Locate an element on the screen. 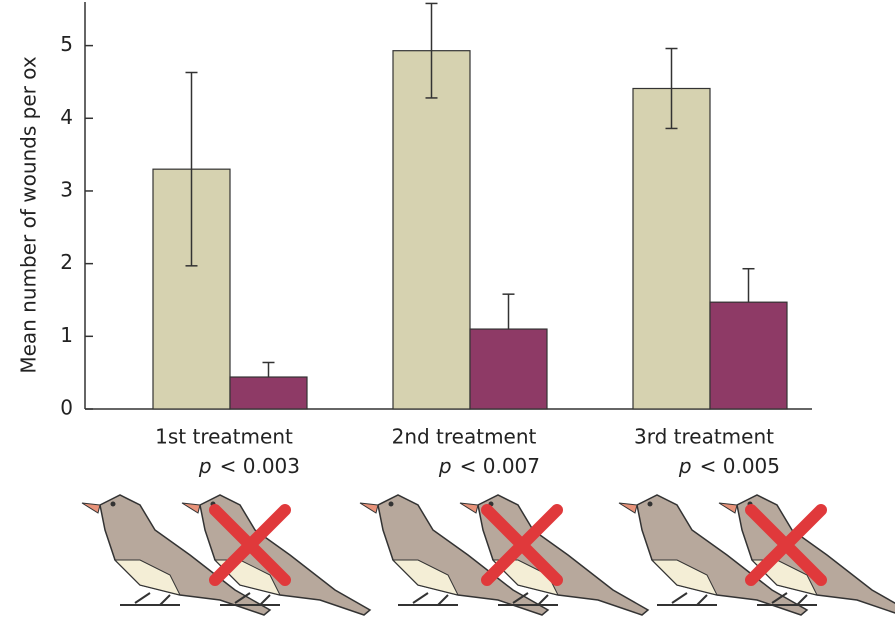 This screenshot has height=620, width=895. y-tick-label: 2 is located at coordinates (66, 262).